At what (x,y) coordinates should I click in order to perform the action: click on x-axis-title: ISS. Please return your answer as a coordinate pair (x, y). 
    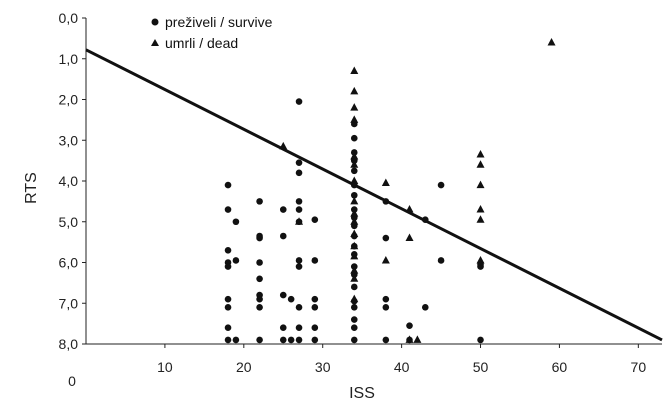
    Looking at the image, I should click on (362, 393).